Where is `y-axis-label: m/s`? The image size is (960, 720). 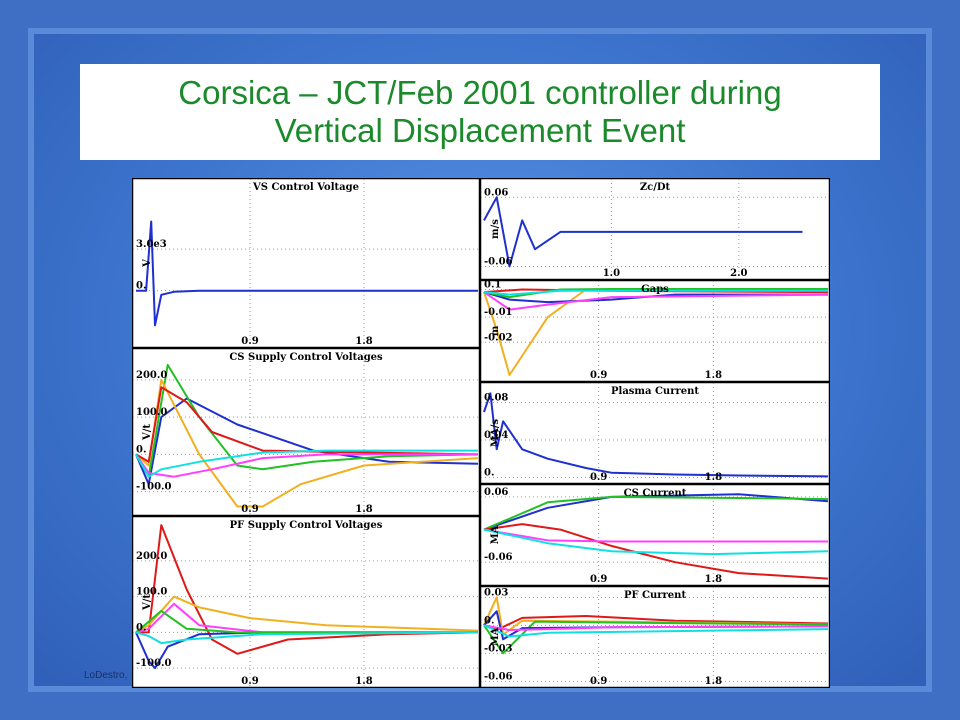 y-axis-label: m/s is located at coordinates (495, 229).